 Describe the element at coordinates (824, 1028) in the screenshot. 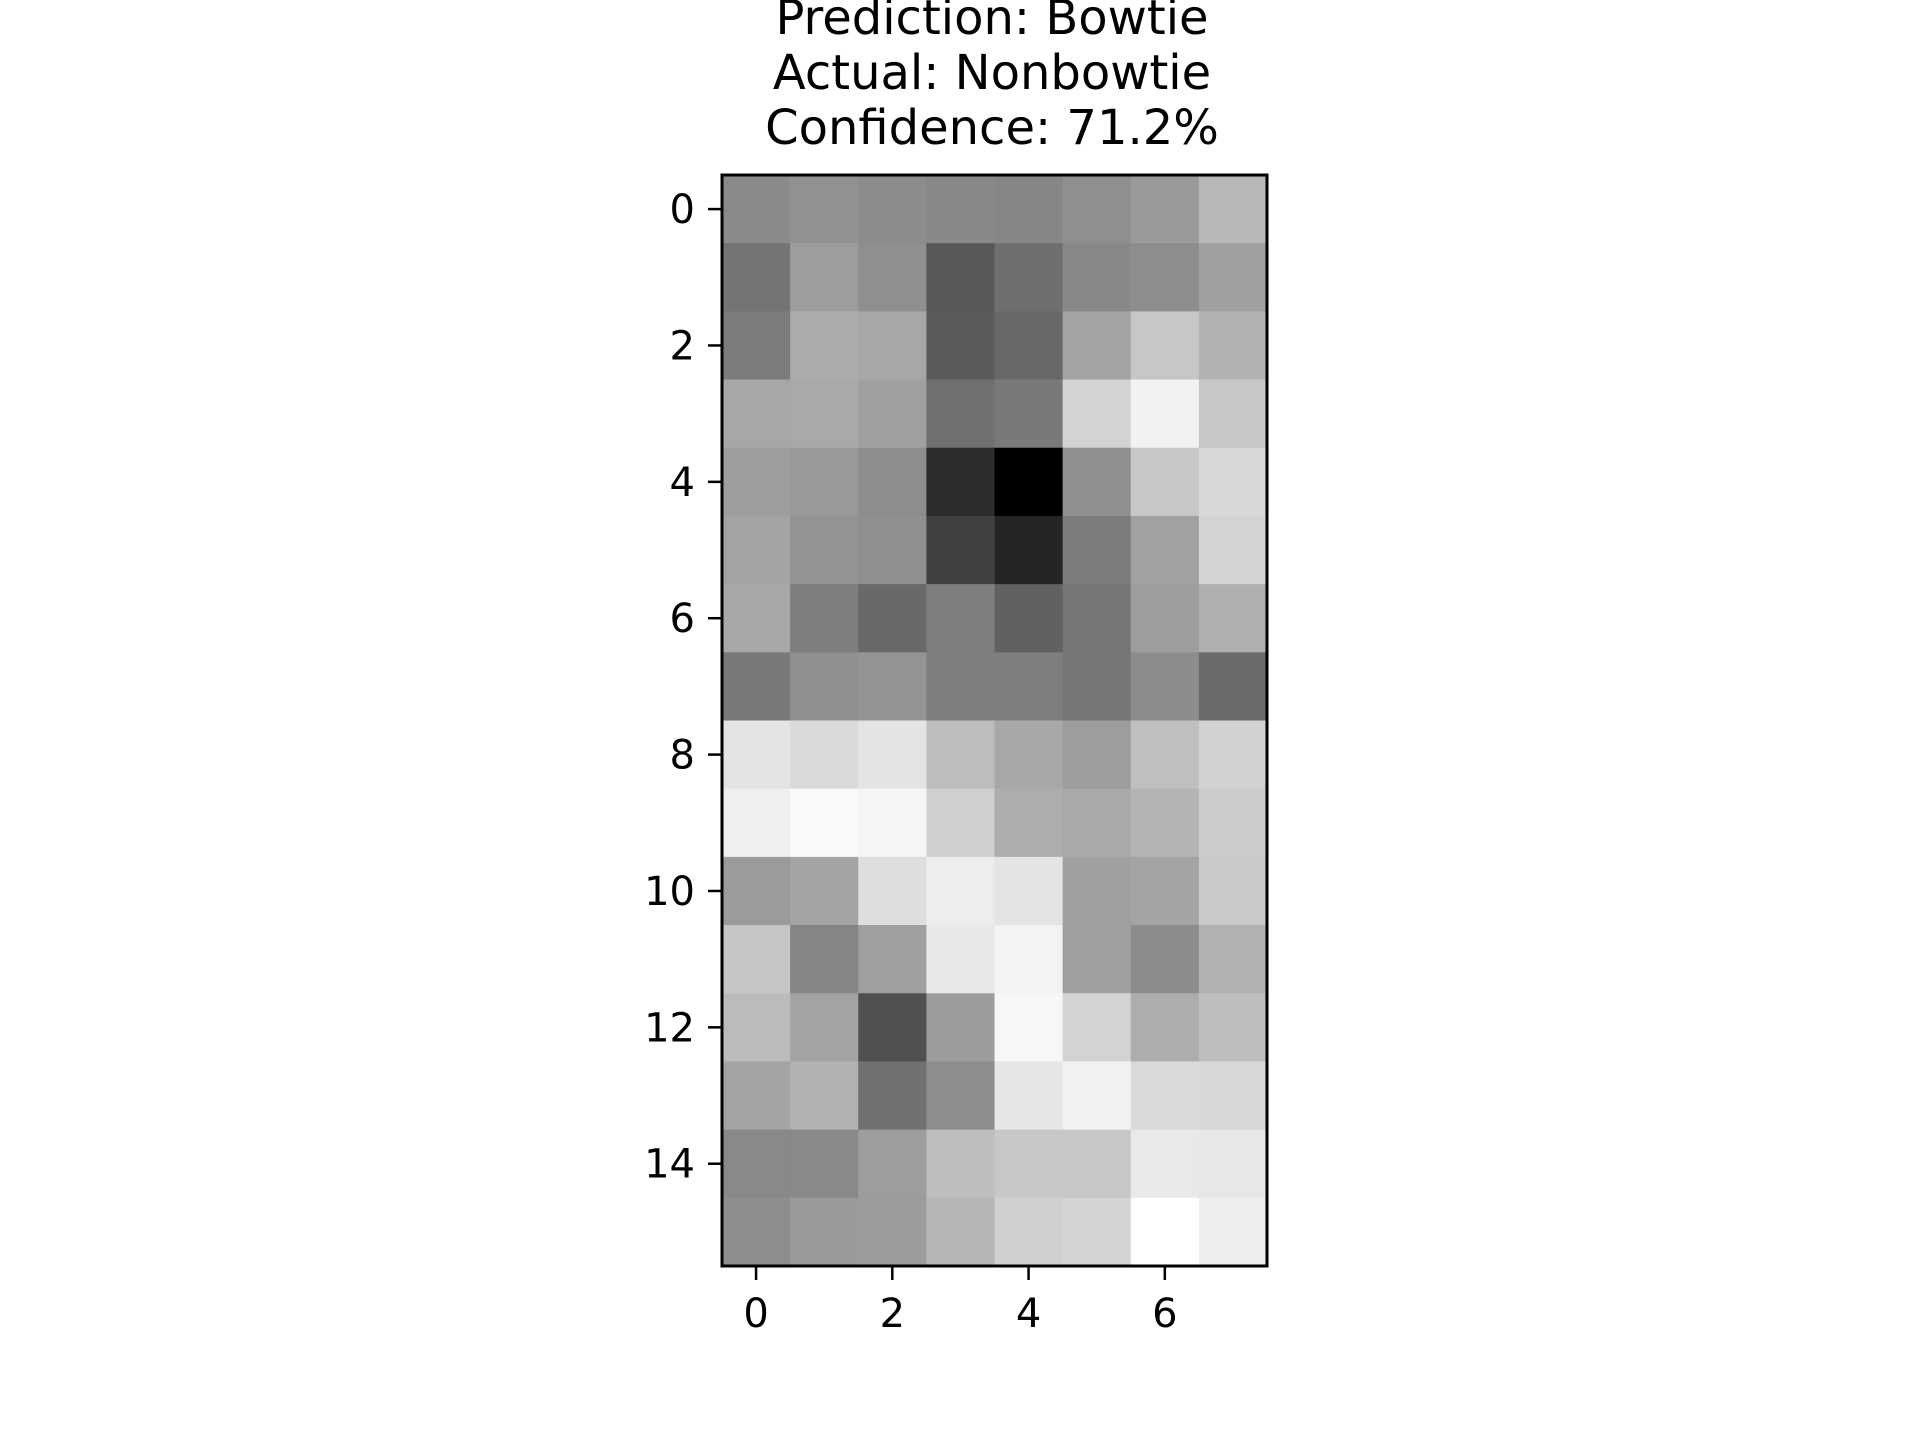

I see `heatmap-cell-r12-c1` at that location.